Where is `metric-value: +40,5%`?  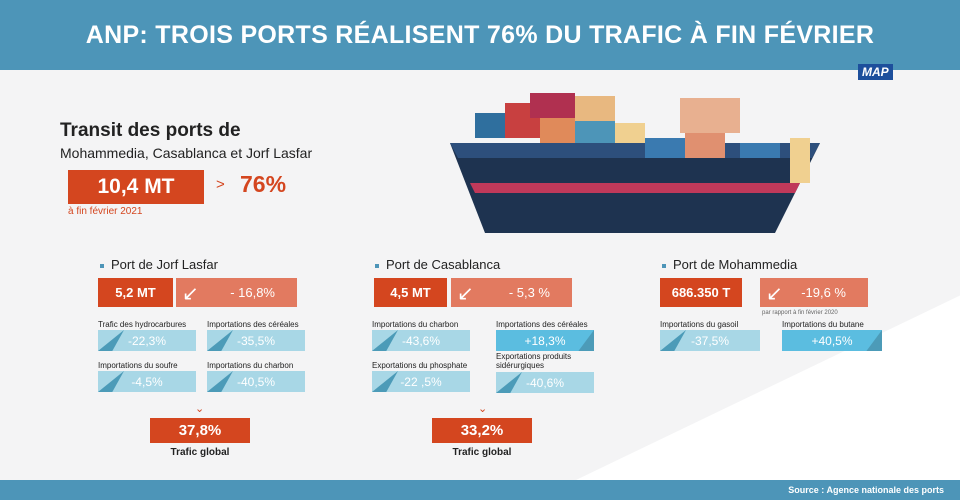 metric-value: +40,5% is located at coordinates (832, 340).